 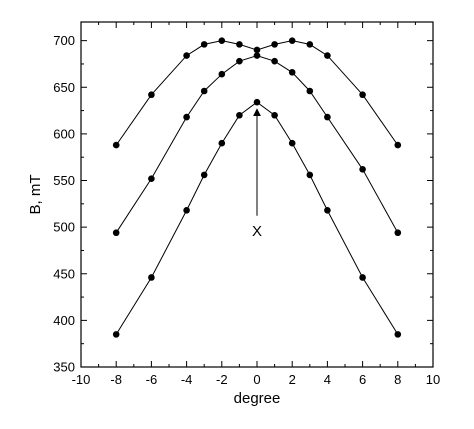 I want to click on annotation-label: X, so click(x=257, y=231).